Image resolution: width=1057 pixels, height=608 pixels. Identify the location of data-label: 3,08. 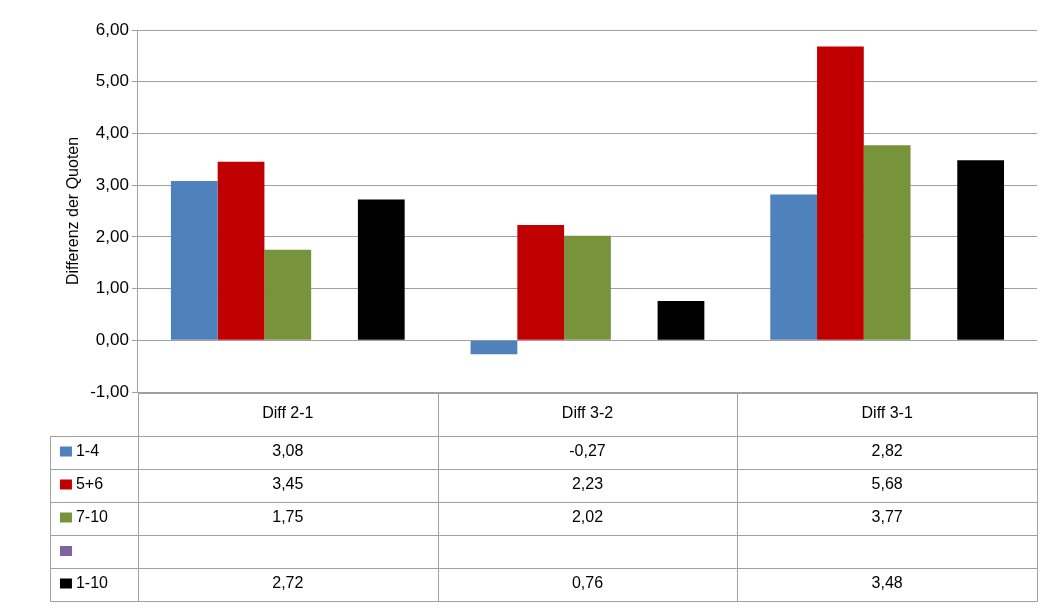
(288, 450).